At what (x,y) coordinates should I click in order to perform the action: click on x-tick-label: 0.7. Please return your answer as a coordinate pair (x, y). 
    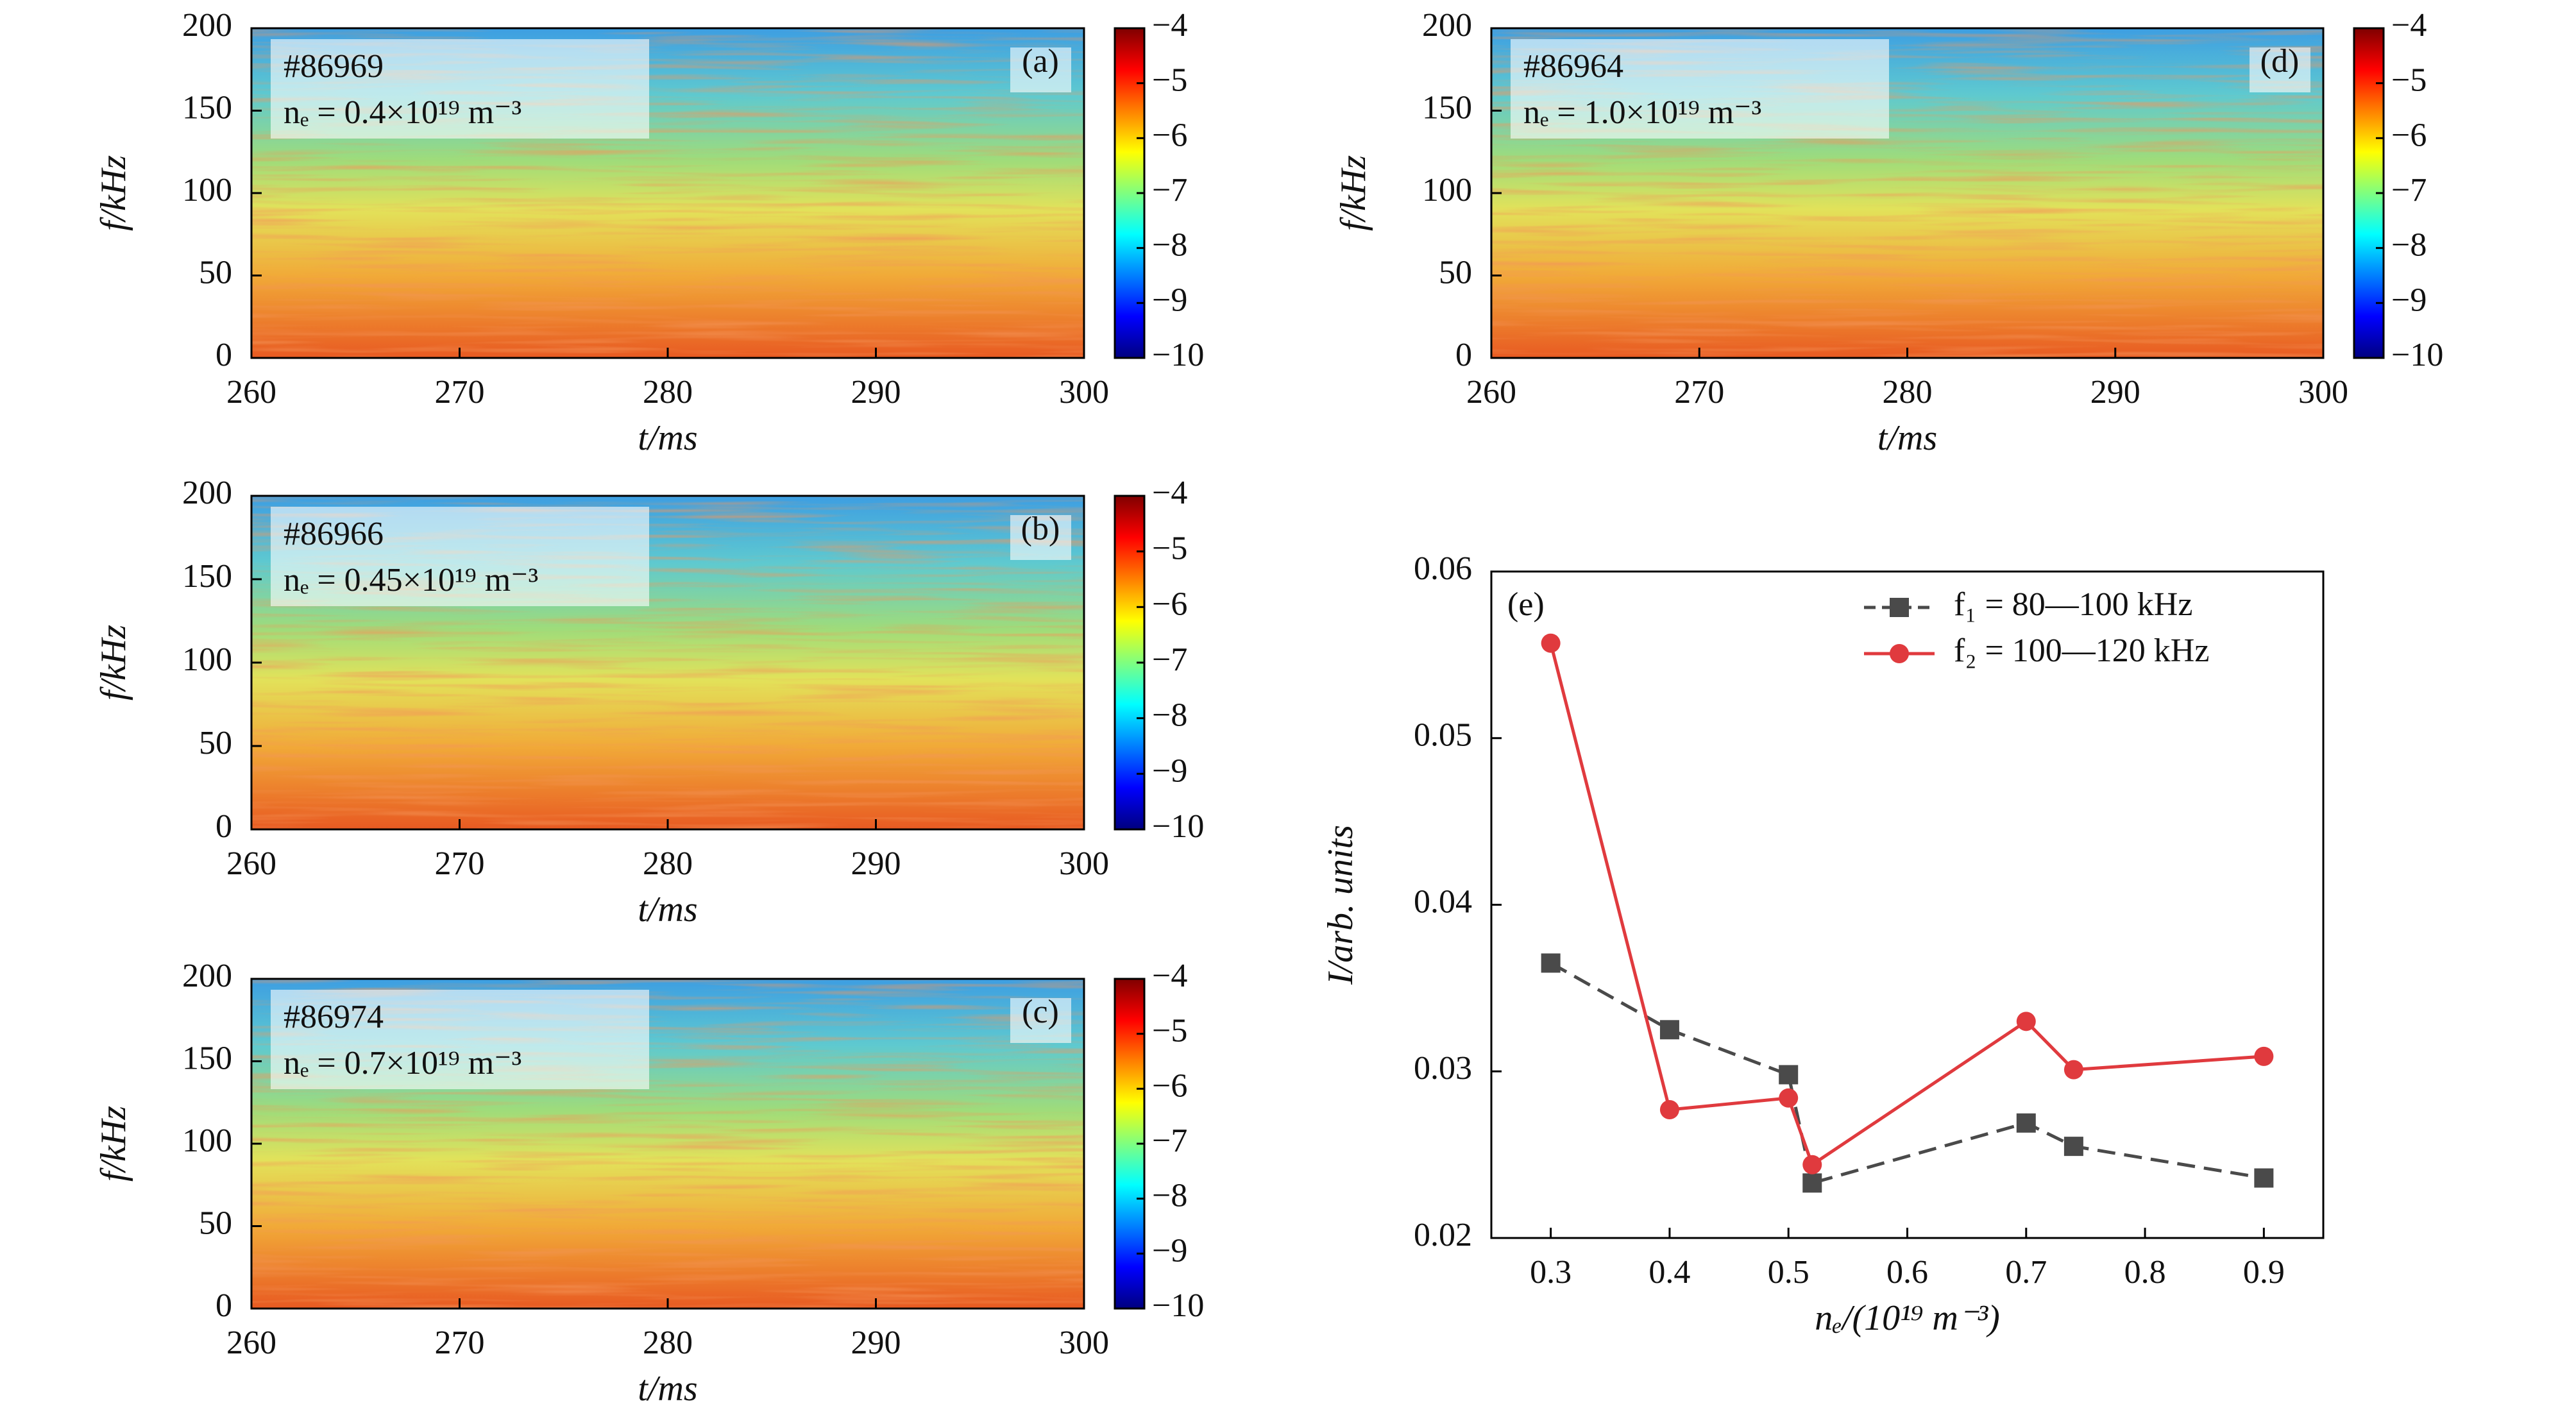
    Looking at the image, I should click on (2026, 1272).